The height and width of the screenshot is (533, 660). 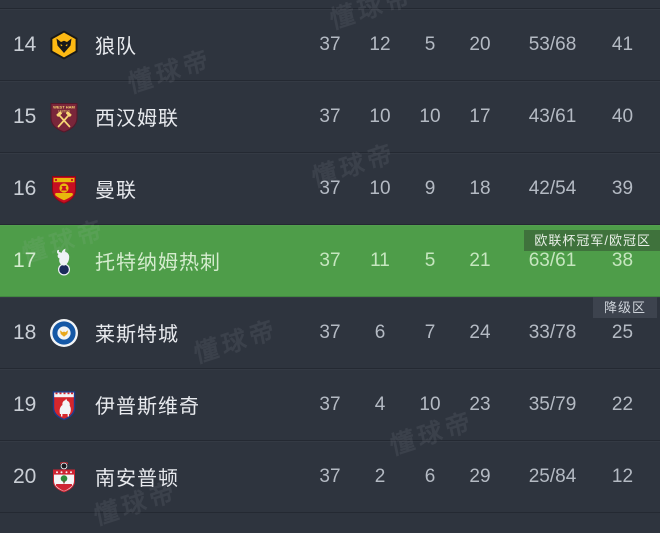 What do you see at coordinates (64, 477) in the screenshot?
I see `southampton-crest-icon` at bounding box center [64, 477].